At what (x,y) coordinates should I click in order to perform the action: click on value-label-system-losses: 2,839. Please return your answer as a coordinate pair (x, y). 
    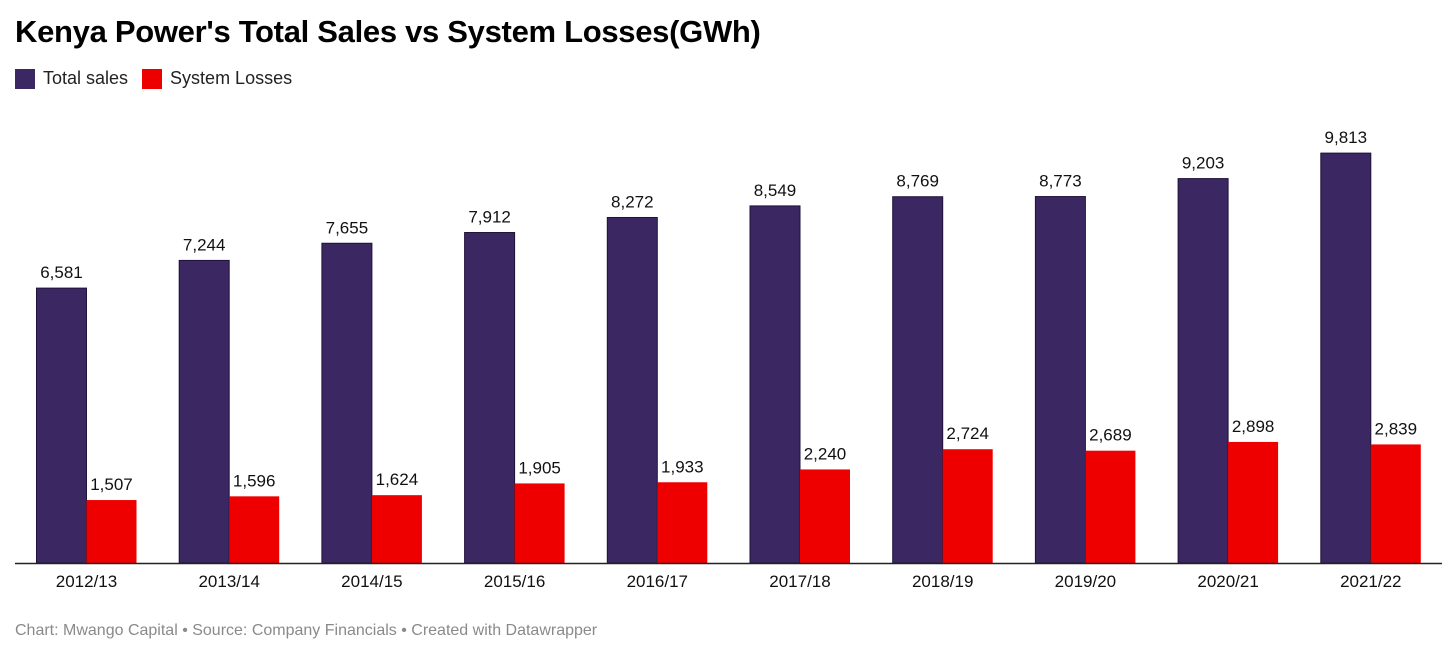
    Looking at the image, I should click on (1396, 428).